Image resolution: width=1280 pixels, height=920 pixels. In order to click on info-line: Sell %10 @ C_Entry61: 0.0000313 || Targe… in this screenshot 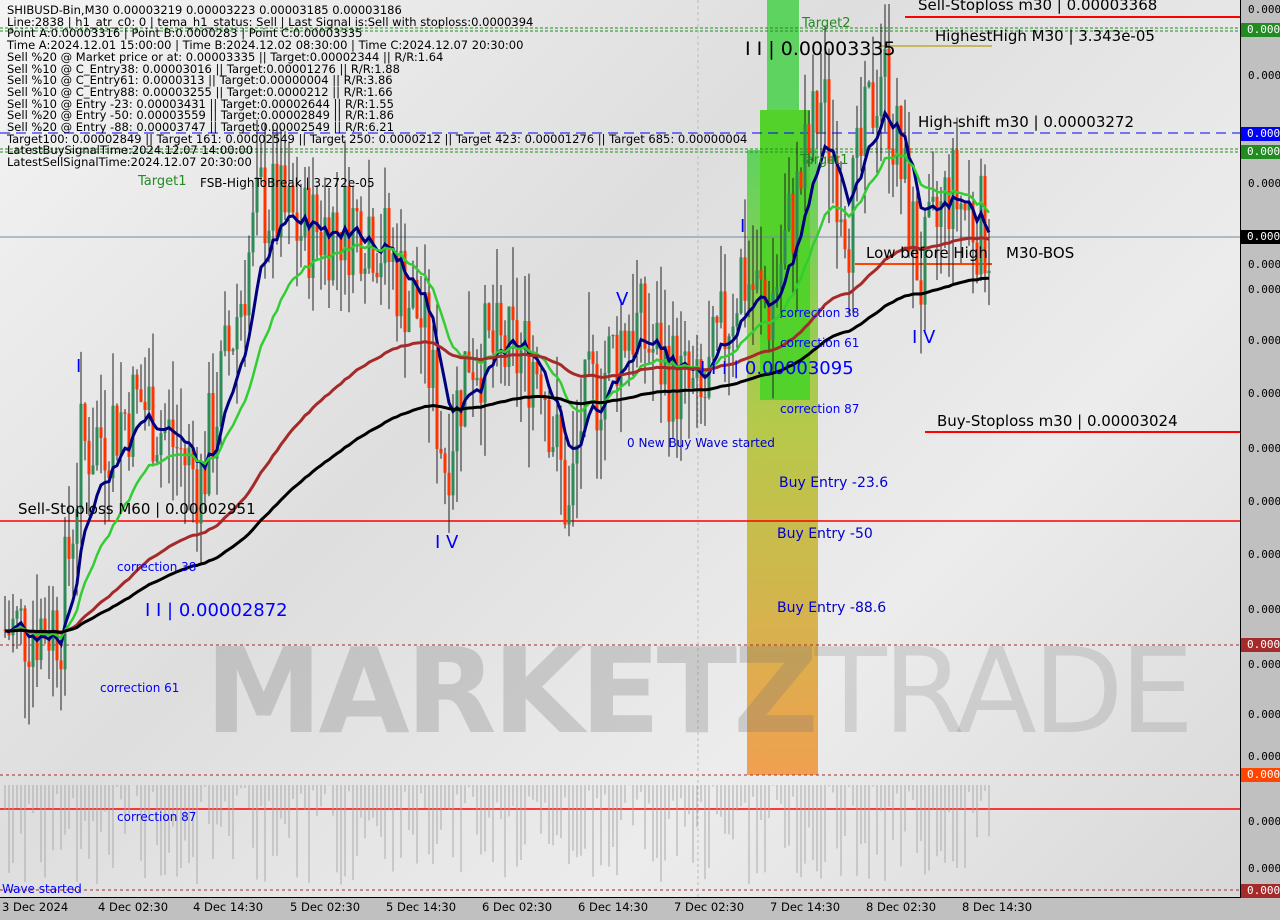, I will do `click(200, 80)`.